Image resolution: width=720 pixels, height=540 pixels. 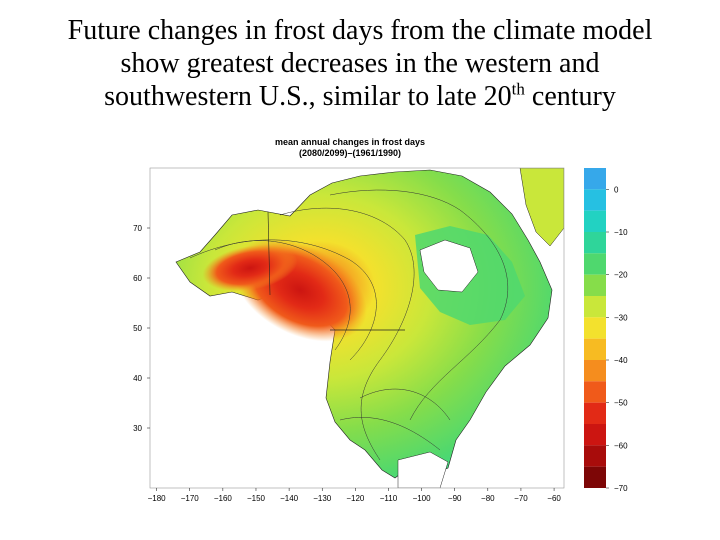 I want to click on alaska-border, so click(x=269, y=253).